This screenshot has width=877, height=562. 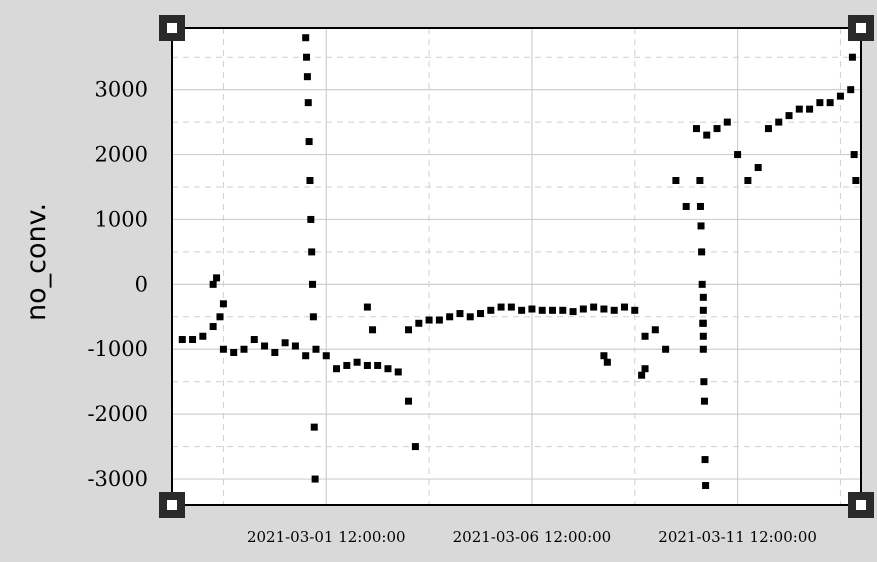 I want to click on y-axis-label: no_conv., so click(x=36, y=262).